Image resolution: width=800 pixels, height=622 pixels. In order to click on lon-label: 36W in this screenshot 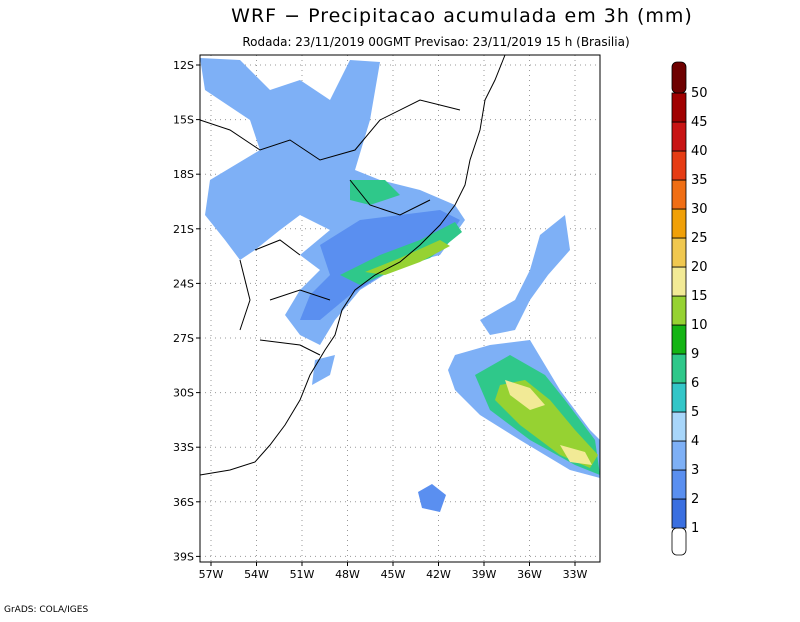, I will do `click(529, 574)`.